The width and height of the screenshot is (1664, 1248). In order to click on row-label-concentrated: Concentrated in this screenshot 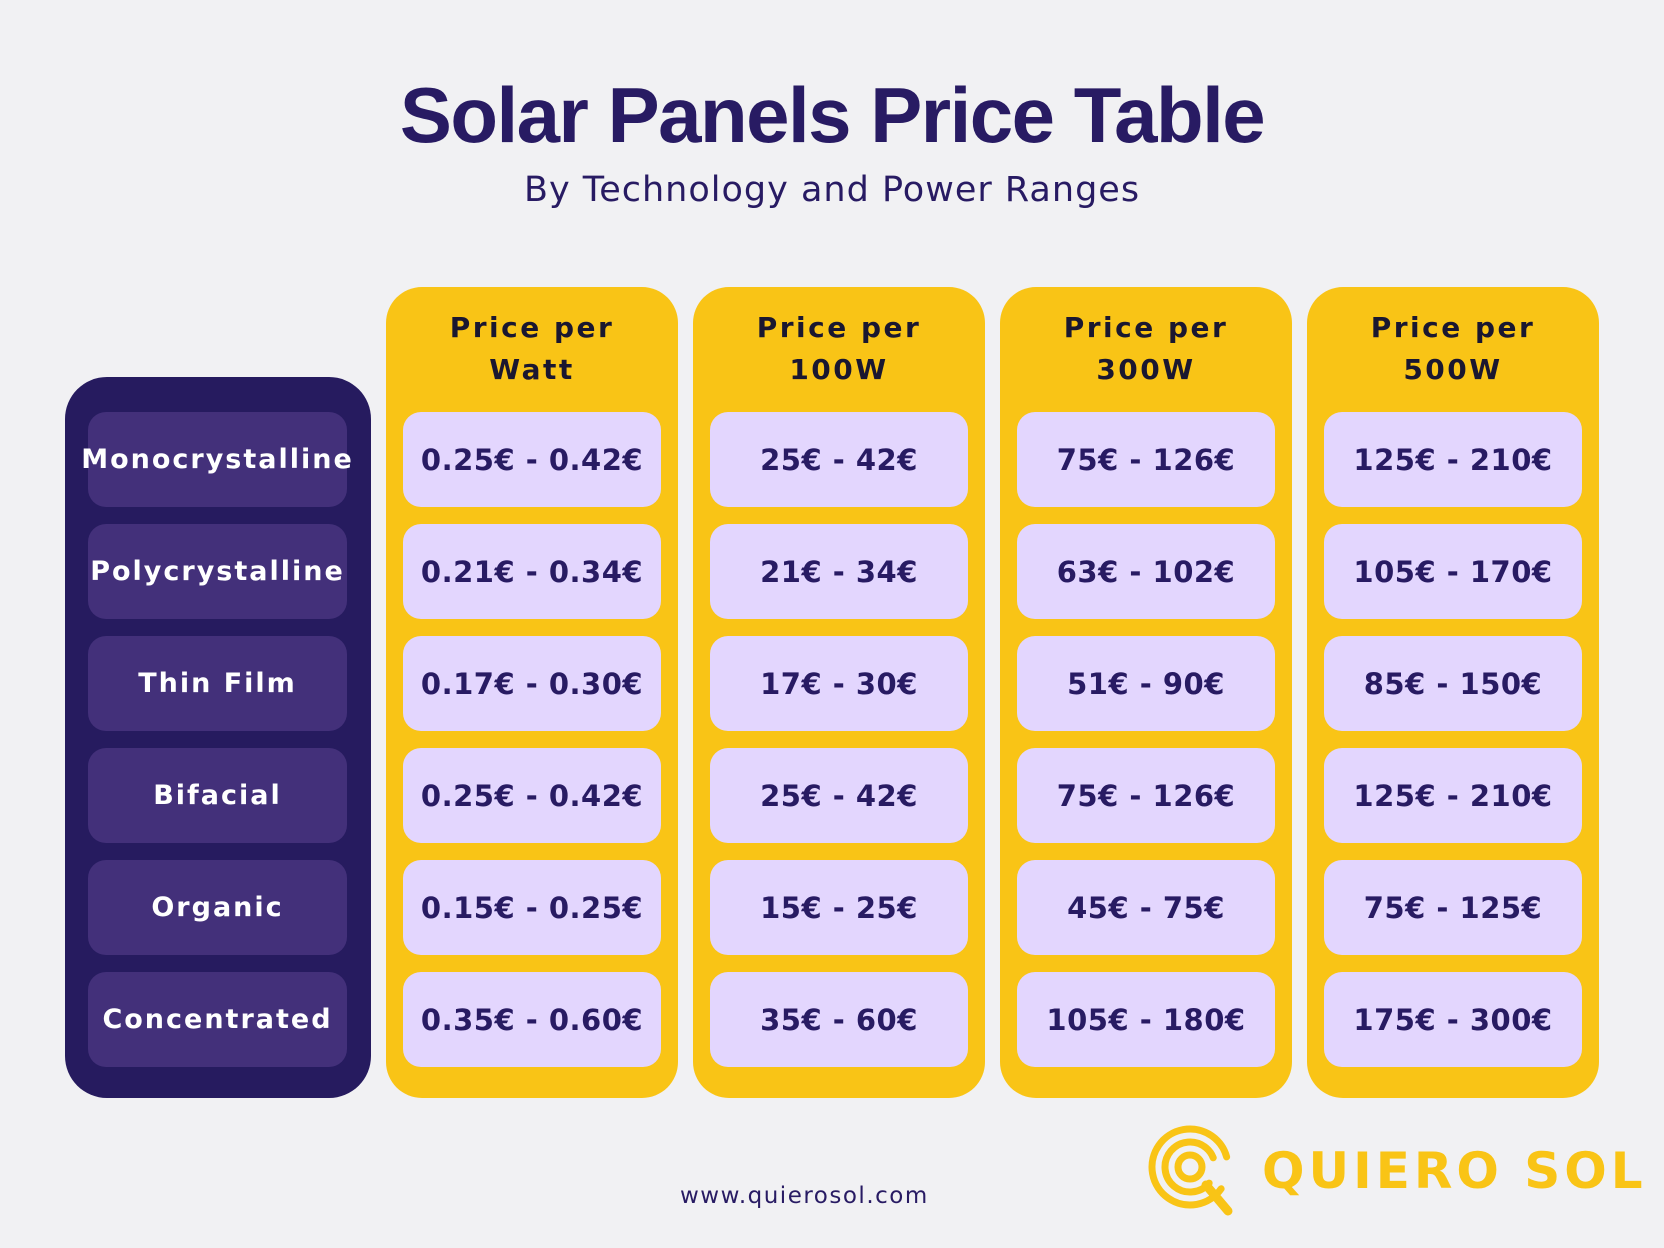, I will do `click(217, 1019)`.